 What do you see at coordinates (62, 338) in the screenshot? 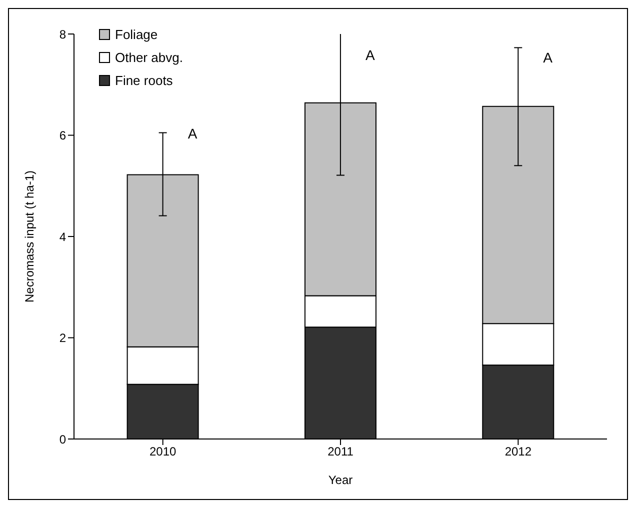
I see `y-tick-label: 2` at bounding box center [62, 338].